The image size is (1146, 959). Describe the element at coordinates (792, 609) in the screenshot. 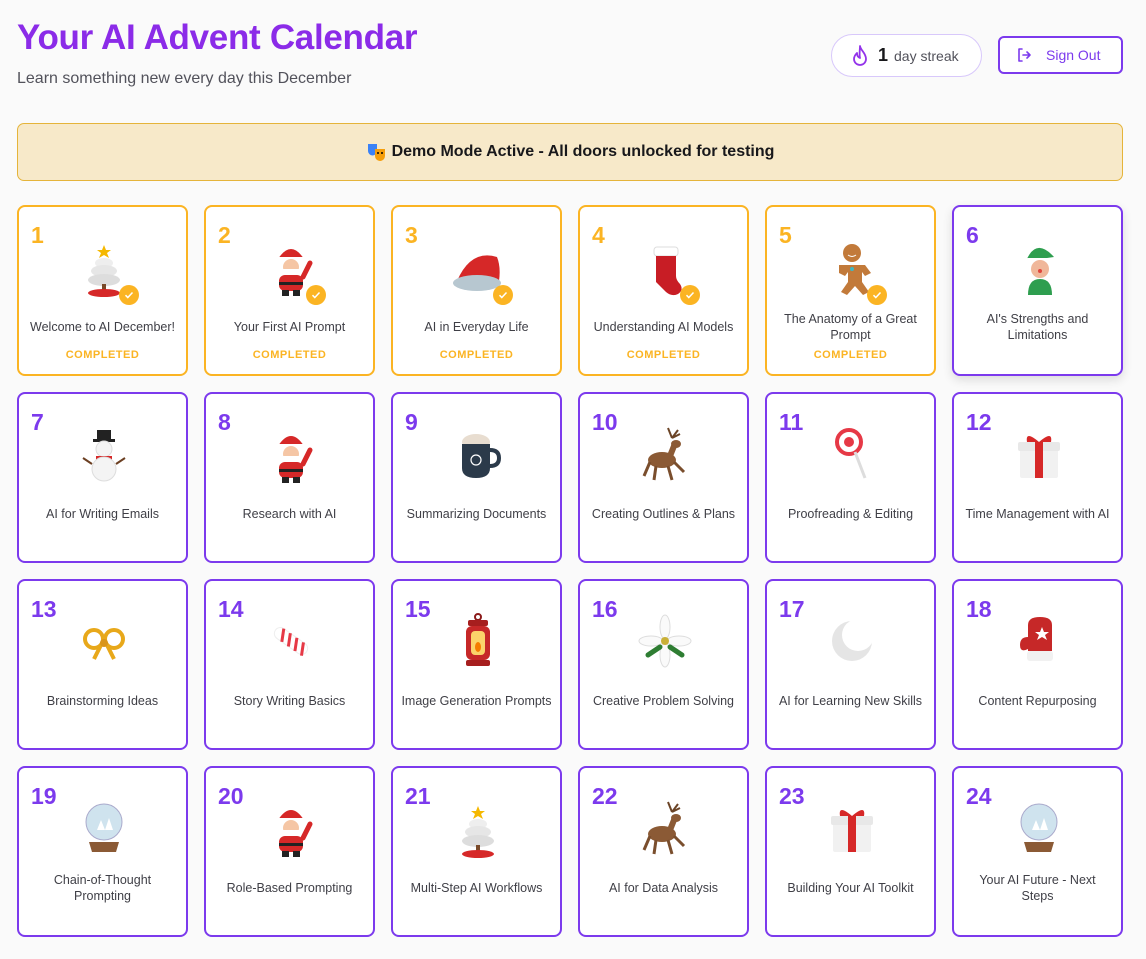

I see `door-number: 17` at that location.